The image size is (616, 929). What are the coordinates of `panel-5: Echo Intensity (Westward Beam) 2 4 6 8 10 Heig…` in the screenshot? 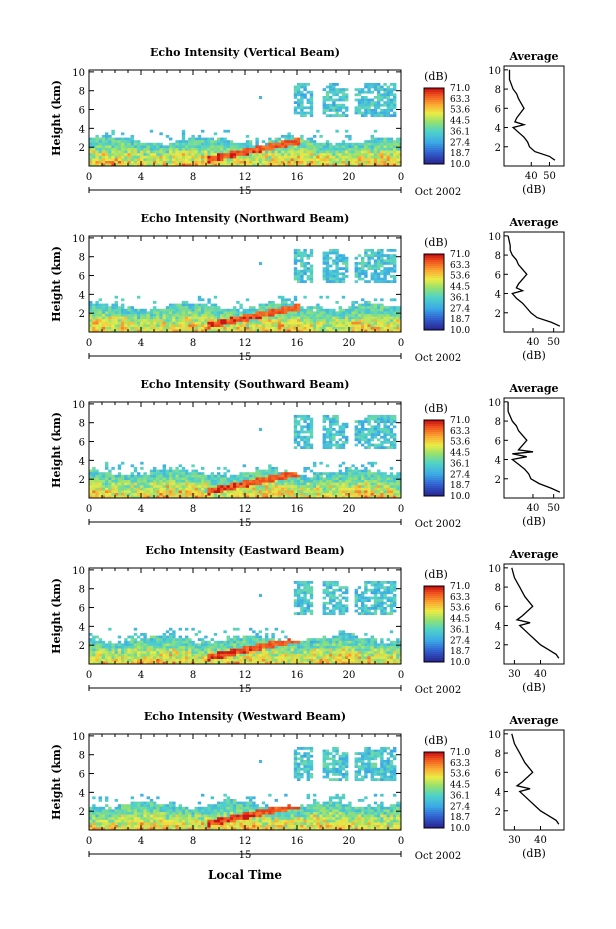 It's located at (307, 786).